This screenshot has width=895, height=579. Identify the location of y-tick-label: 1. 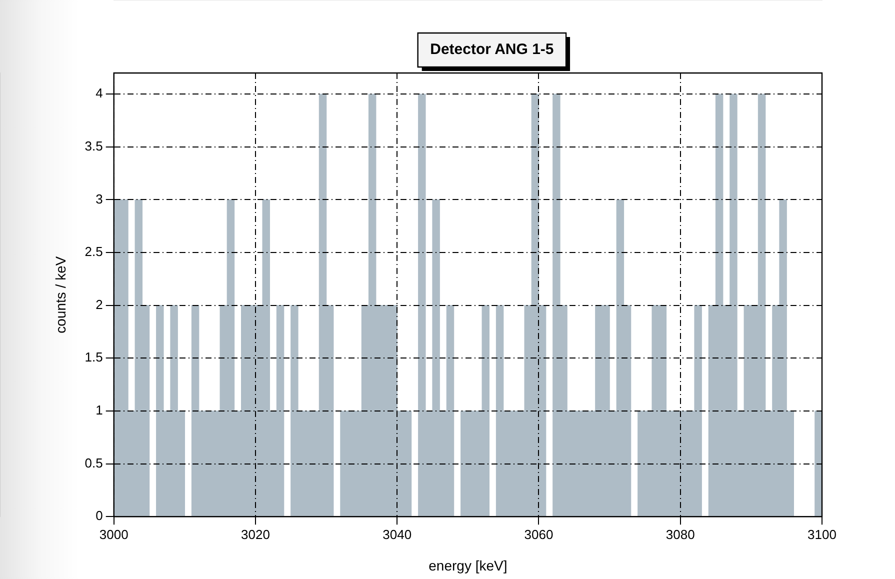
(99, 410).